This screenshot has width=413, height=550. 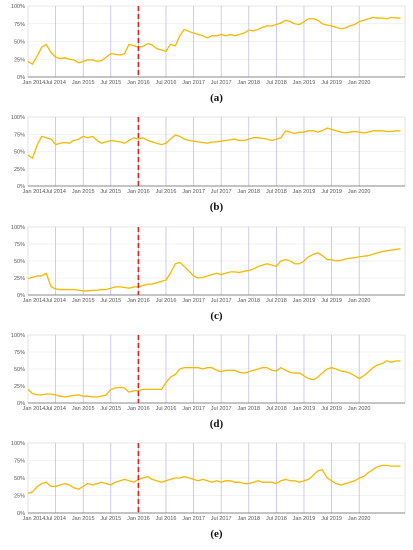 What do you see at coordinates (217, 207) in the screenshot?
I see `panel-caption: (b)` at bounding box center [217, 207].